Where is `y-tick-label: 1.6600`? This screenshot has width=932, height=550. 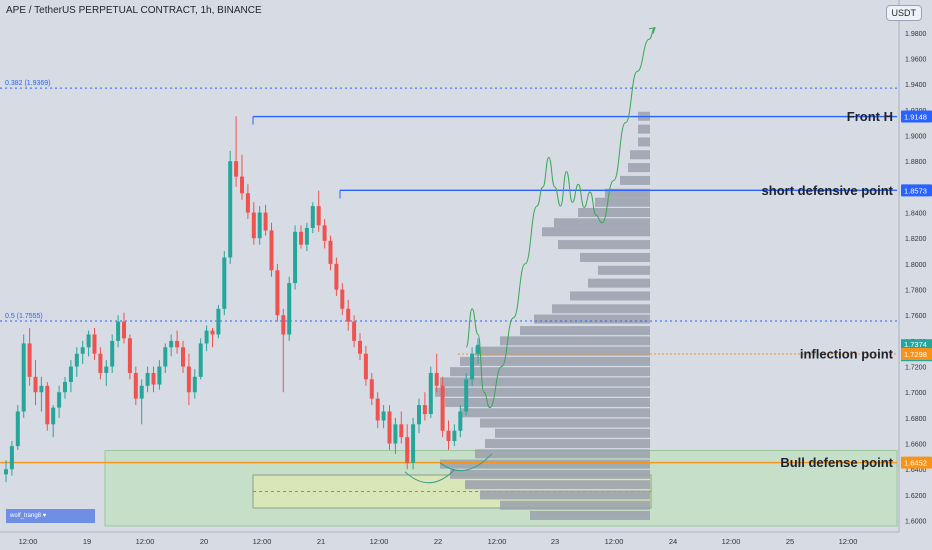
y-tick-label: 1.6600 is located at coordinates (916, 445).